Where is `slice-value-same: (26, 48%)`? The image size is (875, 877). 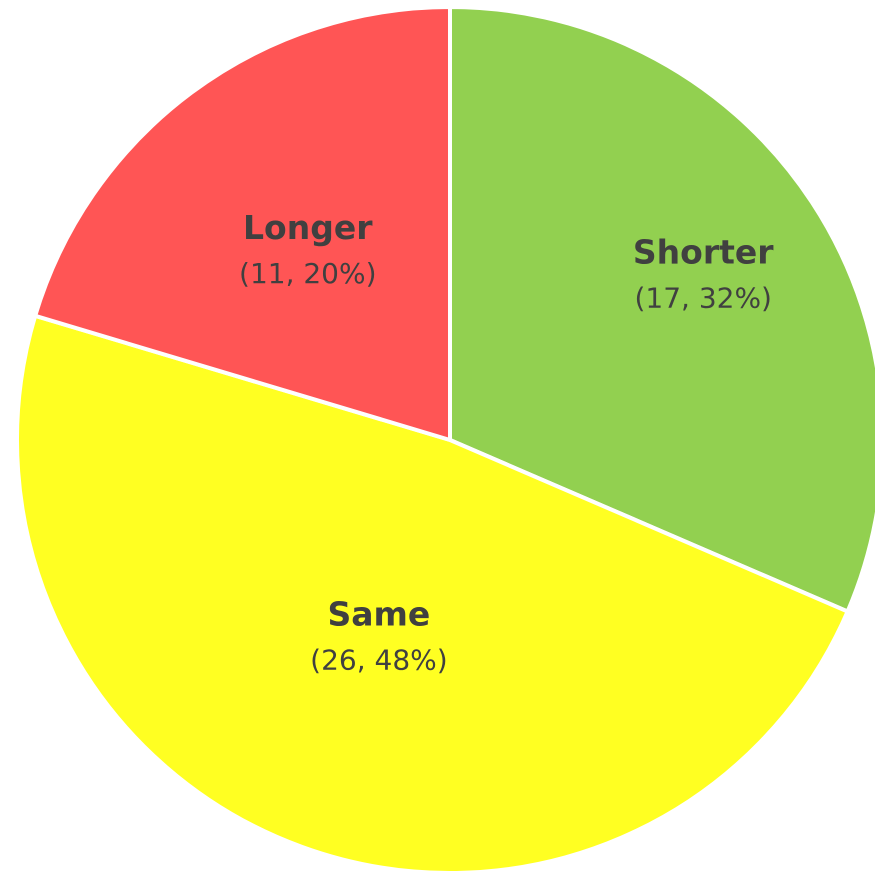 slice-value-same: (26, 48%) is located at coordinates (379, 659).